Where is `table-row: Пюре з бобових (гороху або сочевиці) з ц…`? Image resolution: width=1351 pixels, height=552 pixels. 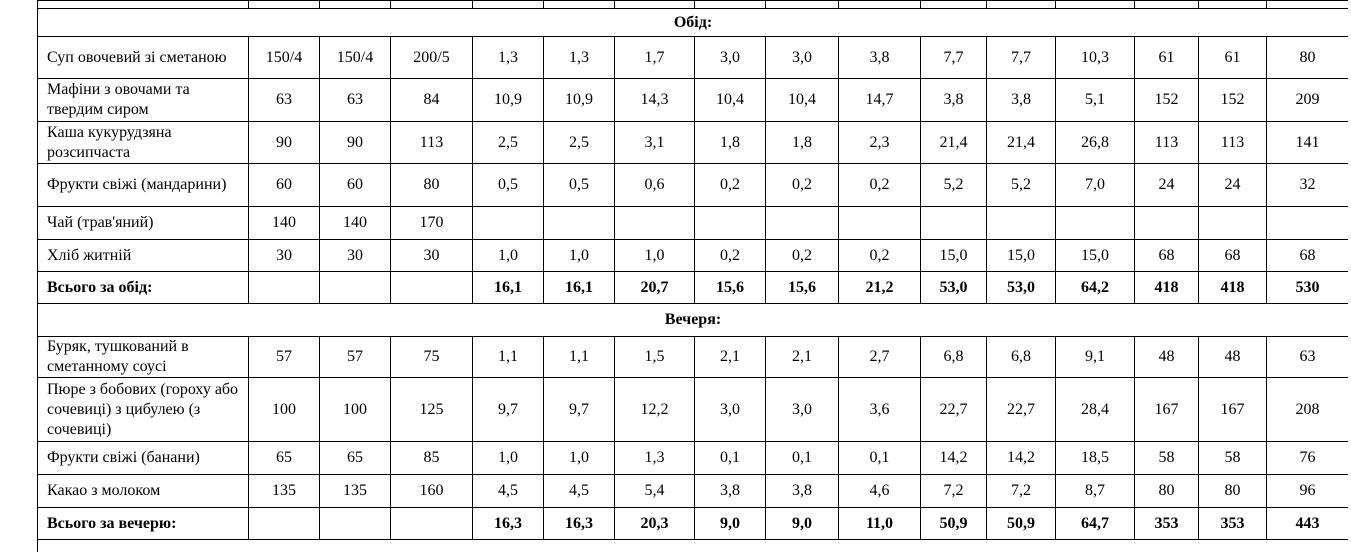 table-row: Пюре з бобових (гороху або сочевиці) з ц… is located at coordinates (692, 409).